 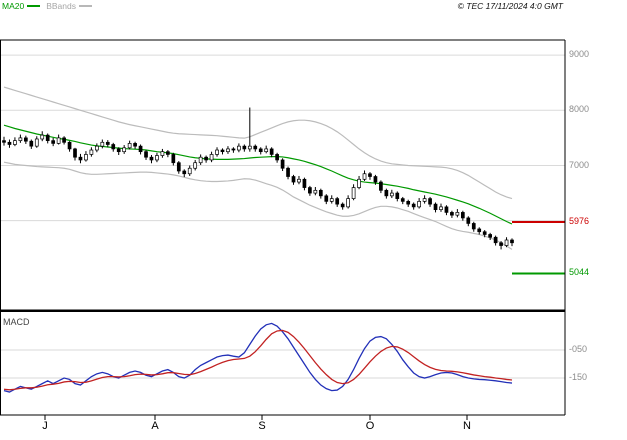 What do you see at coordinates (579, 54) in the screenshot?
I see `y-axis-label-9000: 9000` at bounding box center [579, 54].